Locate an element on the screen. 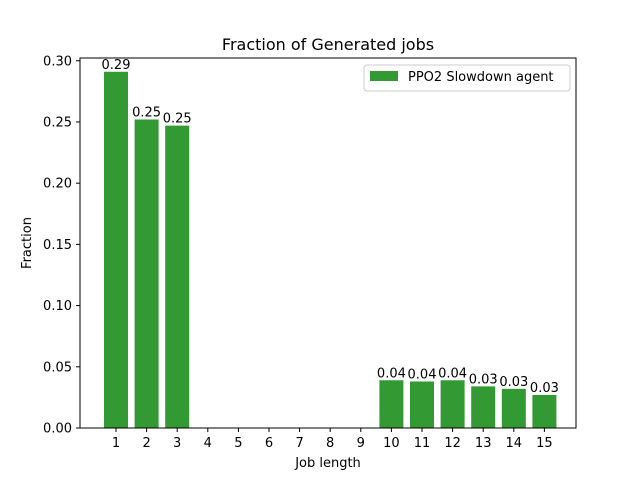 This screenshot has height=484, width=640. bar-value-label-2: 0.25 is located at coordinates (146, 113).